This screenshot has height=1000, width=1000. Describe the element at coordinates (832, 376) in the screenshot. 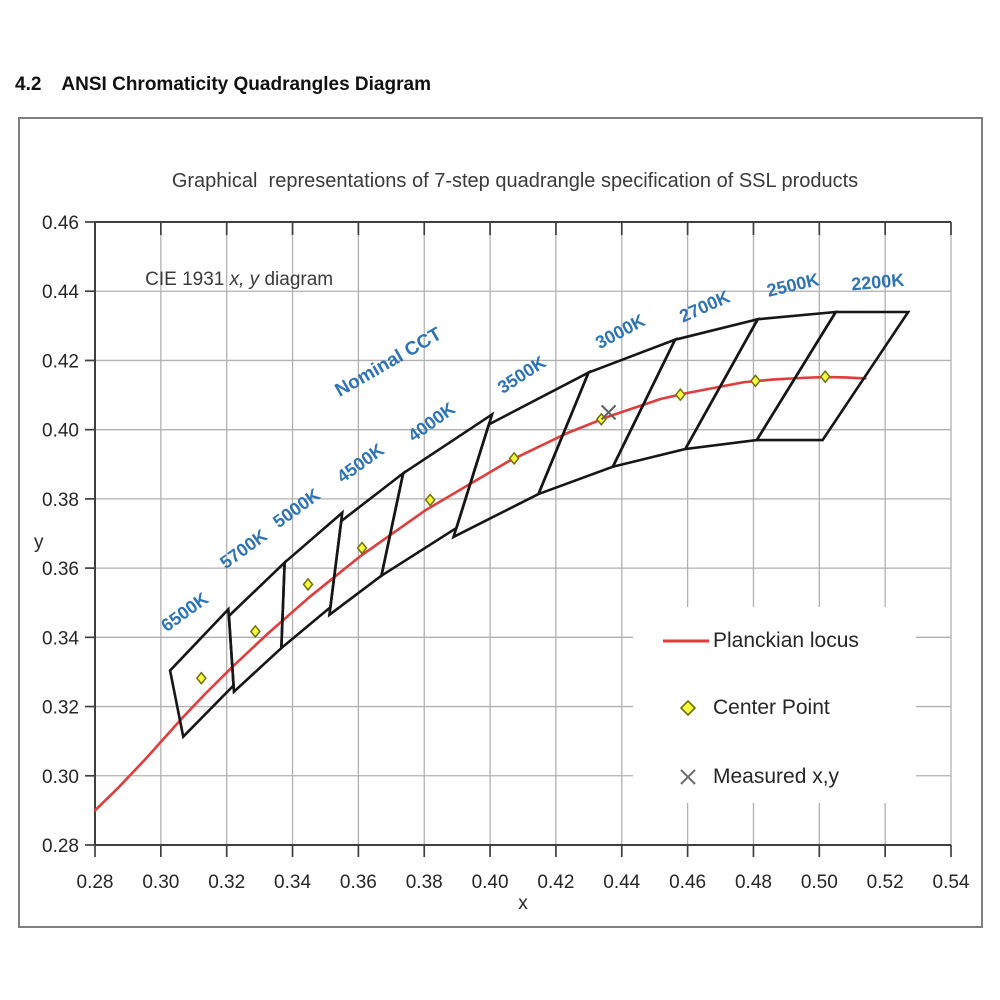

I see `quadrangle-2200k` at that location.